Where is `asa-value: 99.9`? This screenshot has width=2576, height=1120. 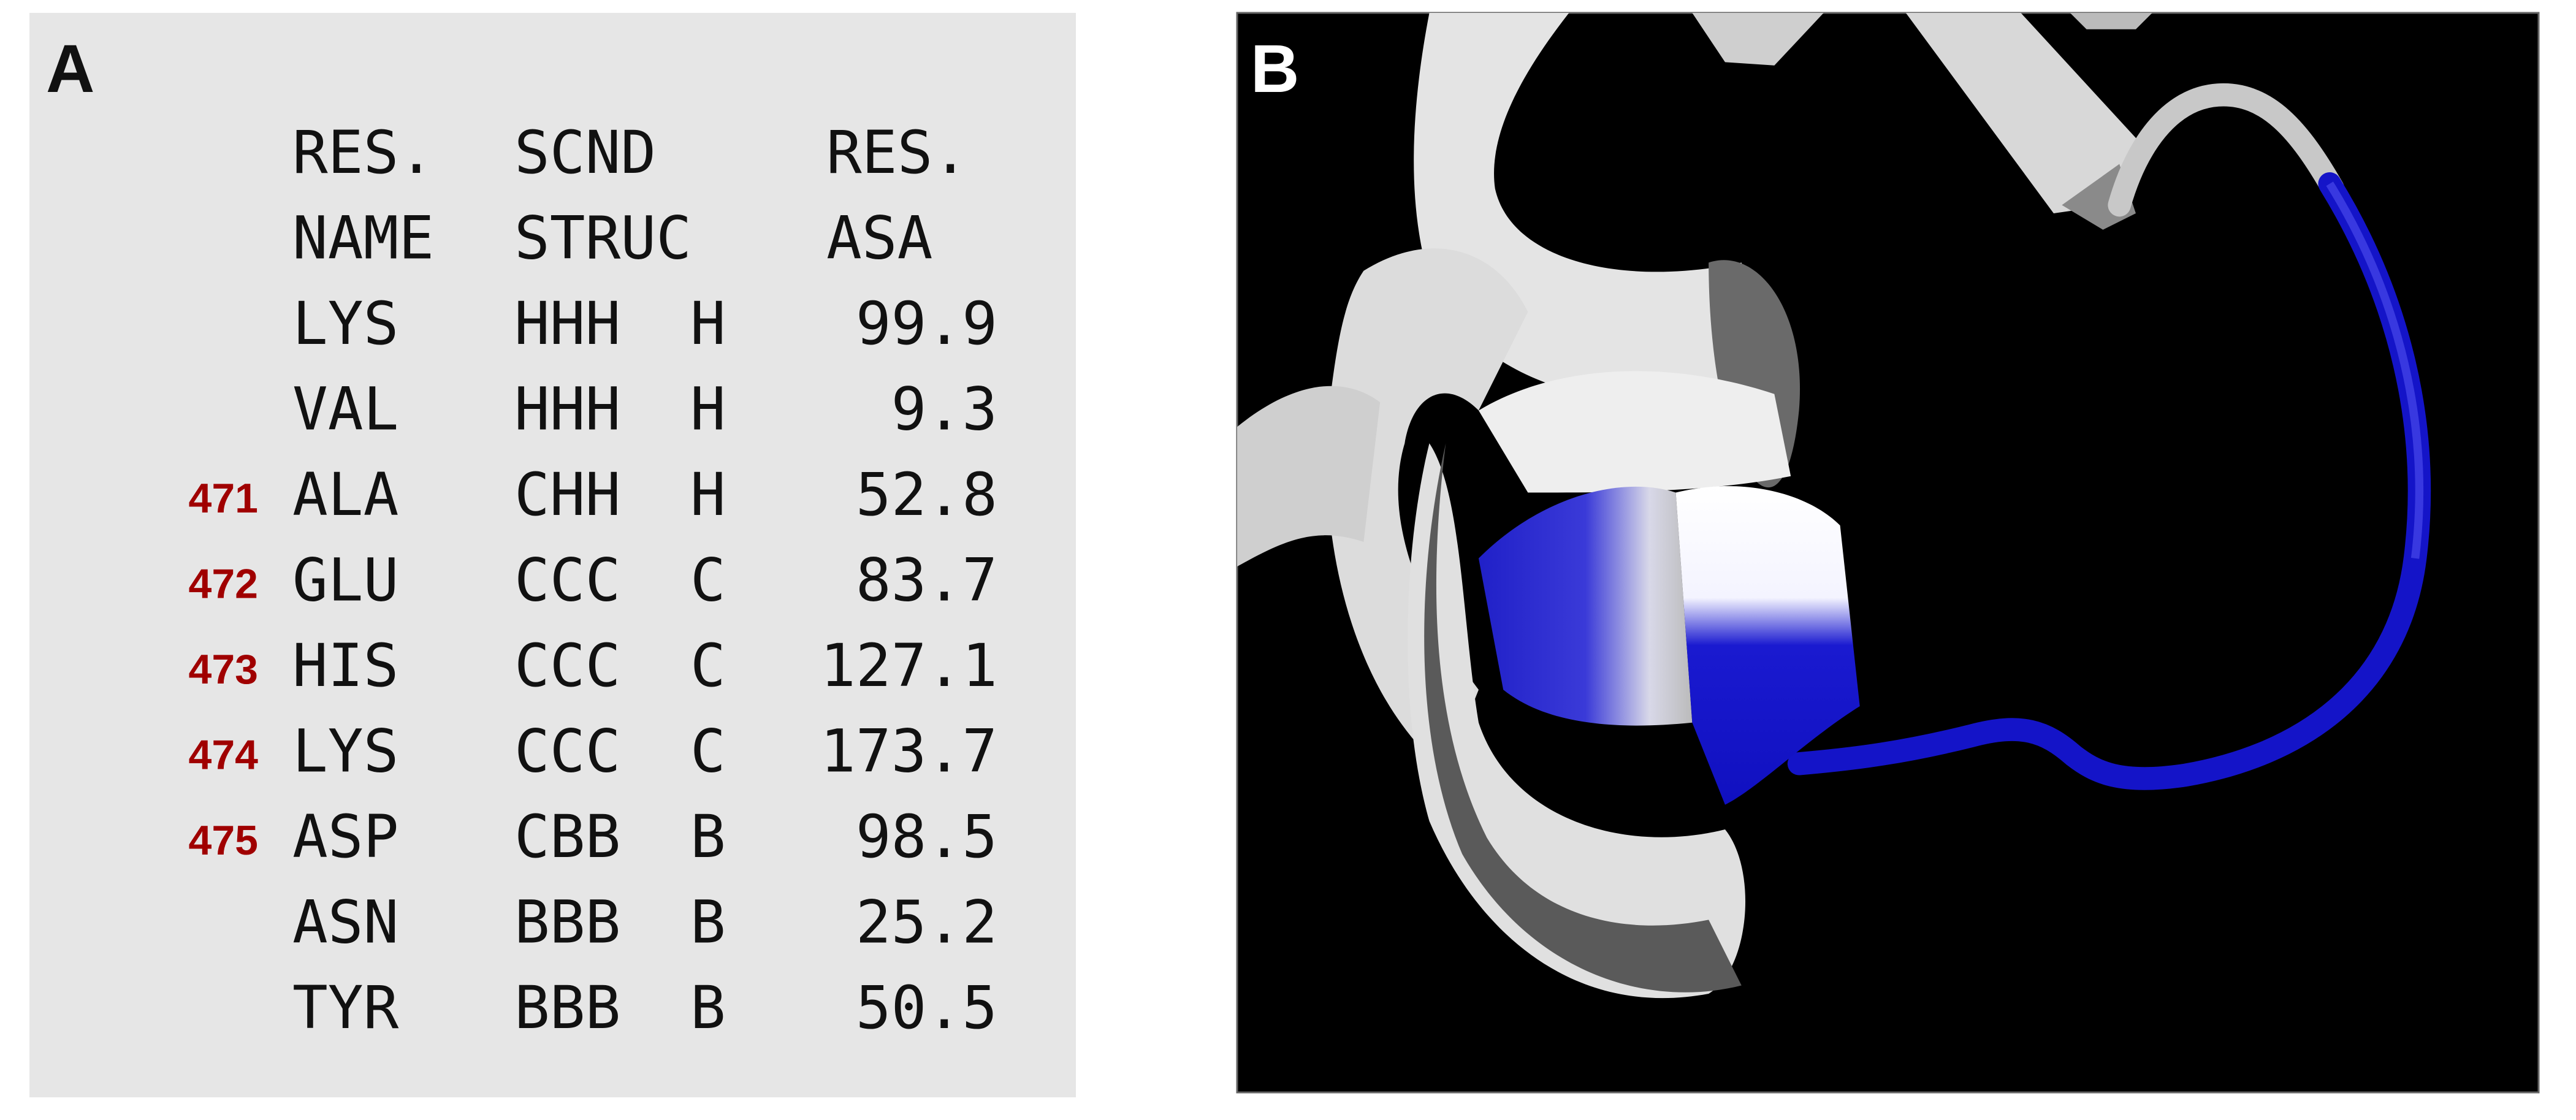
asa-value: 99.9 is located at coordinates (926, 323).